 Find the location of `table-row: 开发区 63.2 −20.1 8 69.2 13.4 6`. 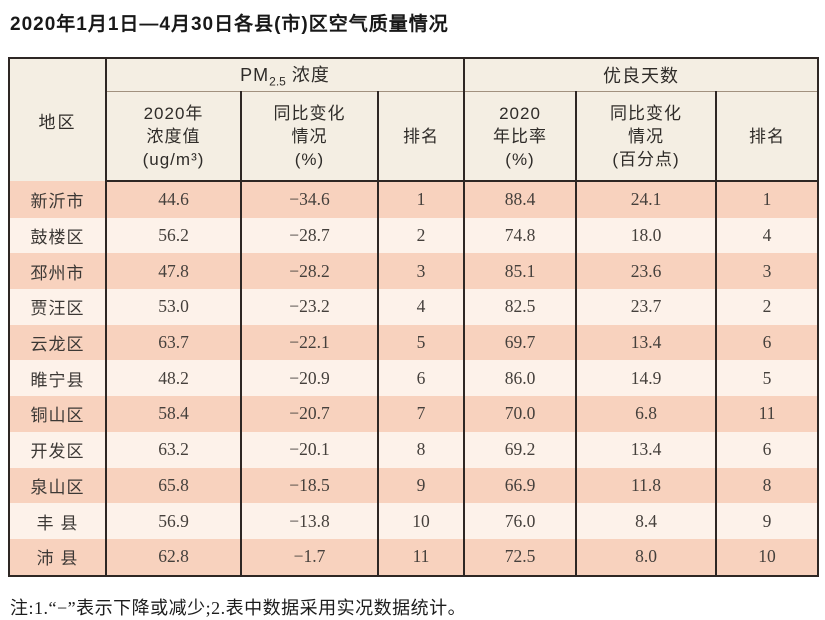

table-row: 开发区 63.2 −20.1 8 69.2 13.4 6 is located at coordinates (413, 449).